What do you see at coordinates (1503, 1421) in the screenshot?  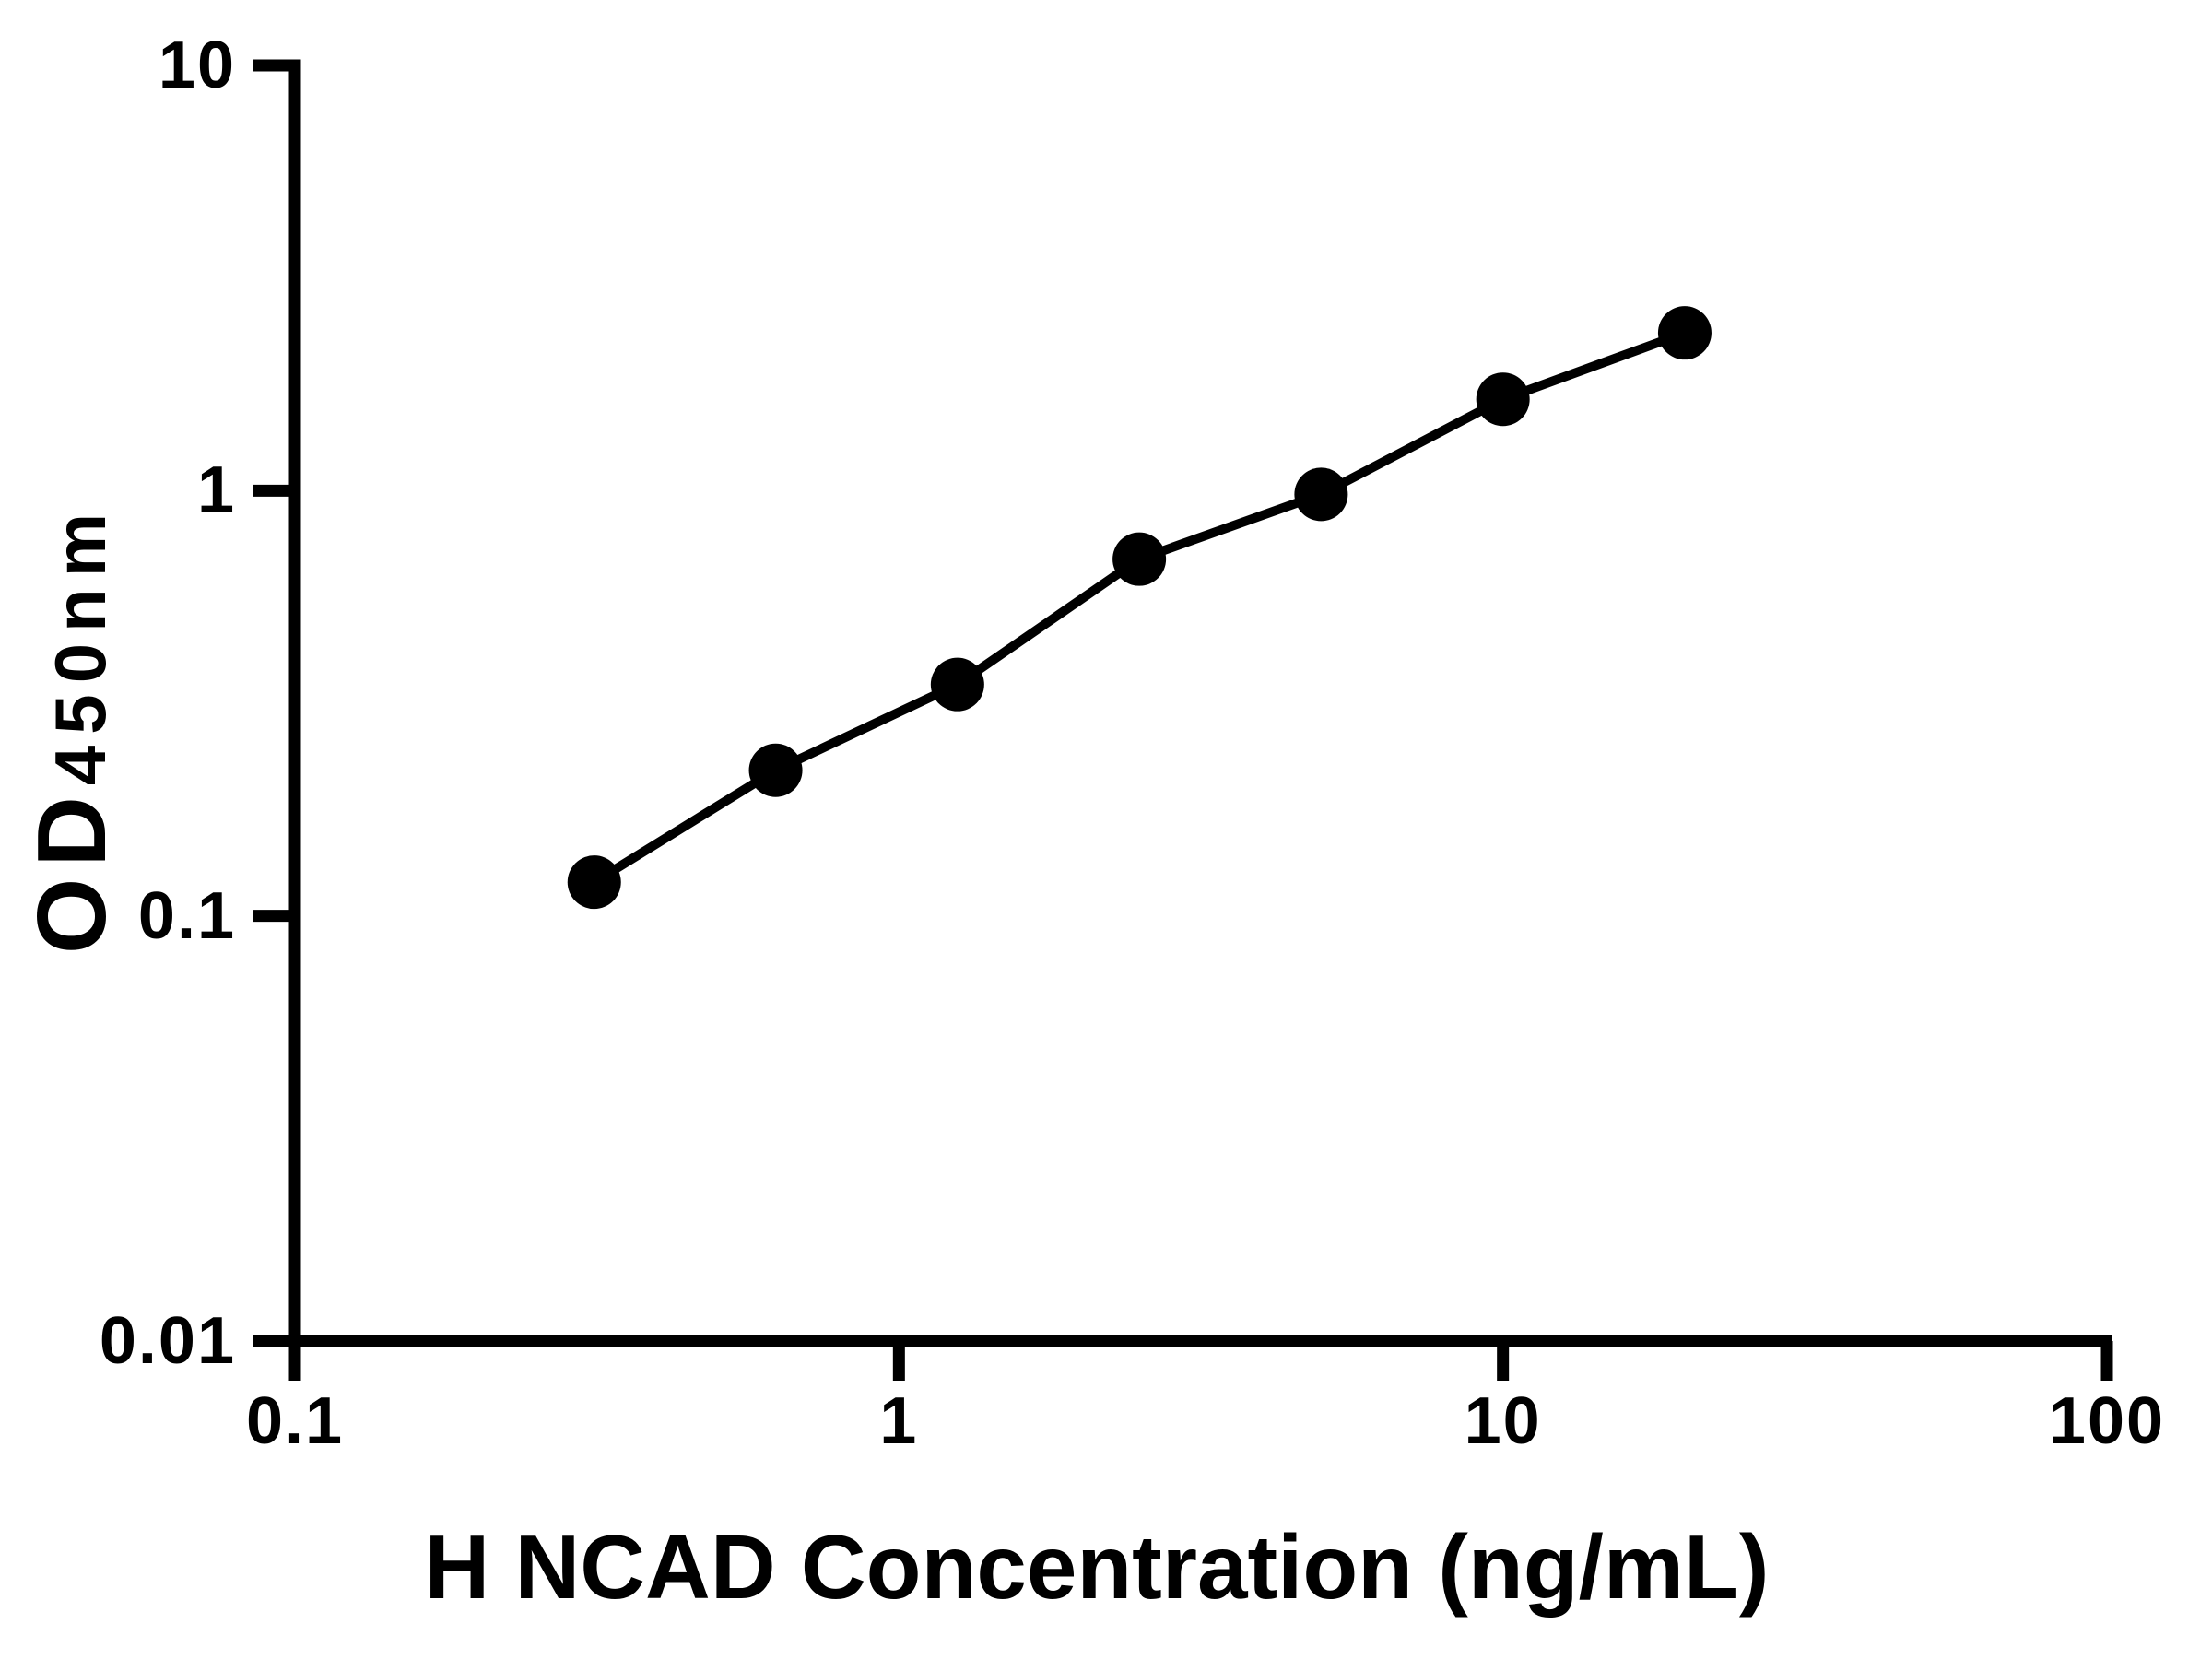 I see `x-tick-label: 10` at bounding box center [1503, 1421].